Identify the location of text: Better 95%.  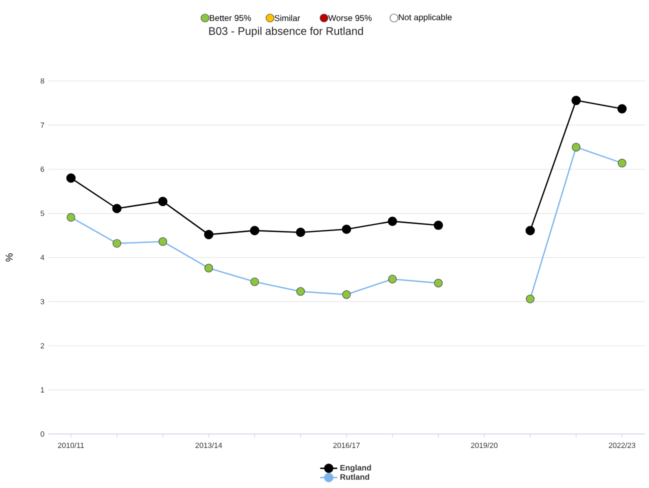
(230, 17).